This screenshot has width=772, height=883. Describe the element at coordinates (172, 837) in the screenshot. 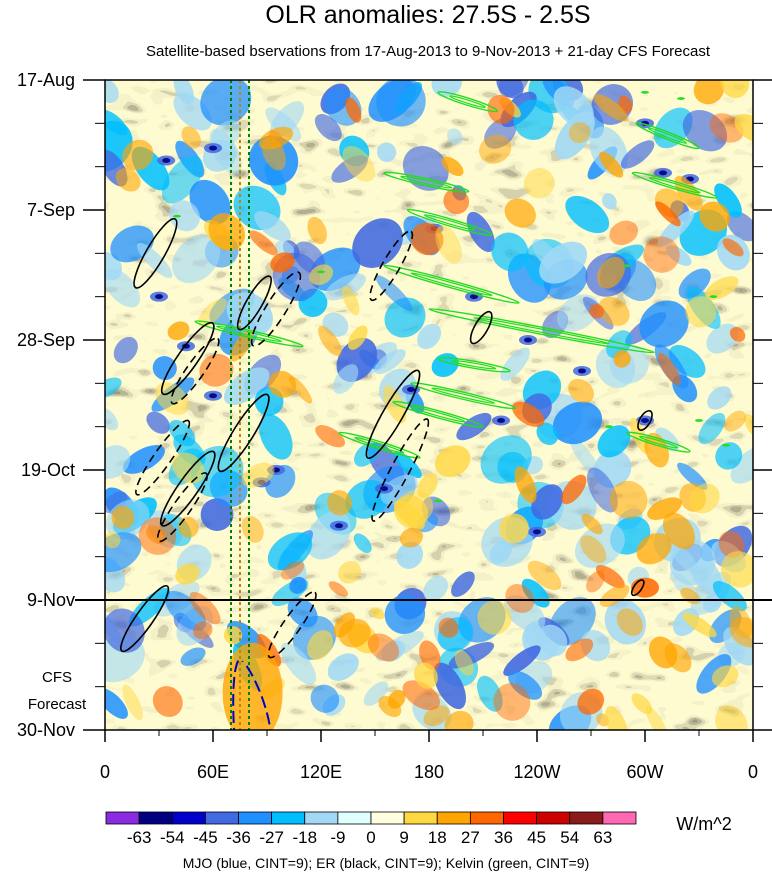

I see `colorbar-label: -54` at that location.